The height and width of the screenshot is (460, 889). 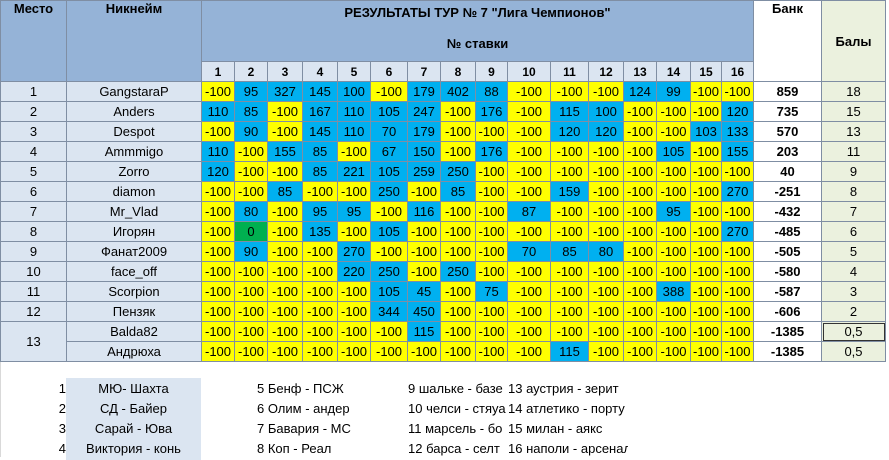 What do you see at coordinates (294, 448) in the screenshot?
I see `legend-match: 8 Коп - Реал` at bounding box center [294, 448].